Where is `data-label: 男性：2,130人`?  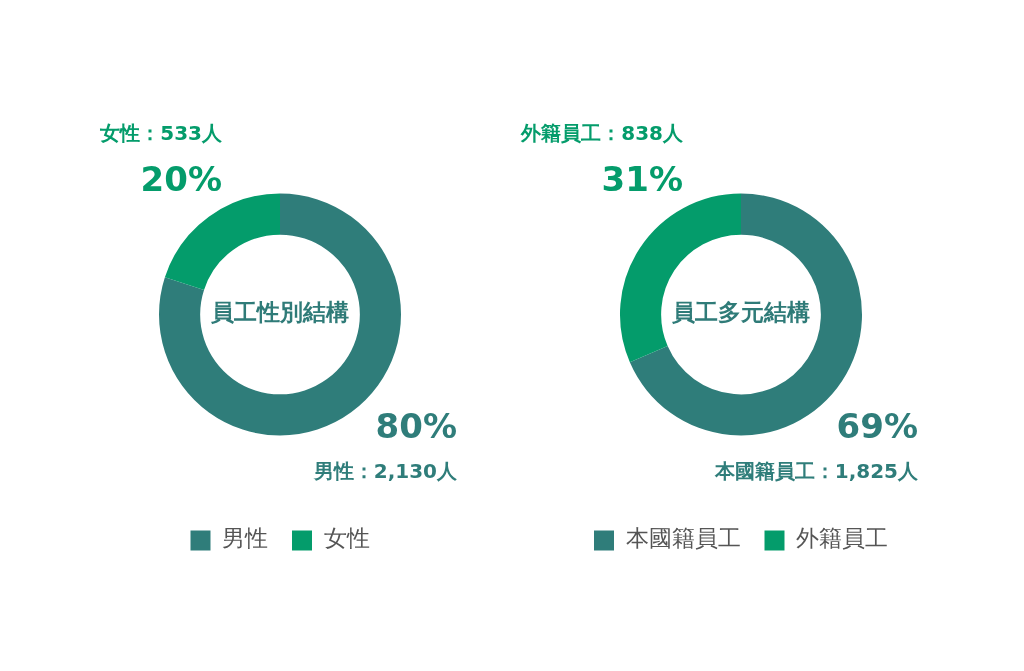
data-label: 男性：2,130人 is located at coordinates (385, 470).